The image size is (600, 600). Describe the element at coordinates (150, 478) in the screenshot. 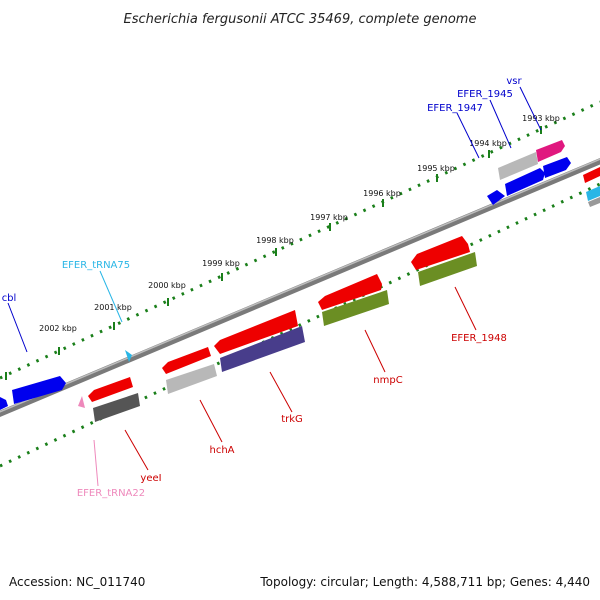

I see `gene-label-yeeI: yeeI` at that location.